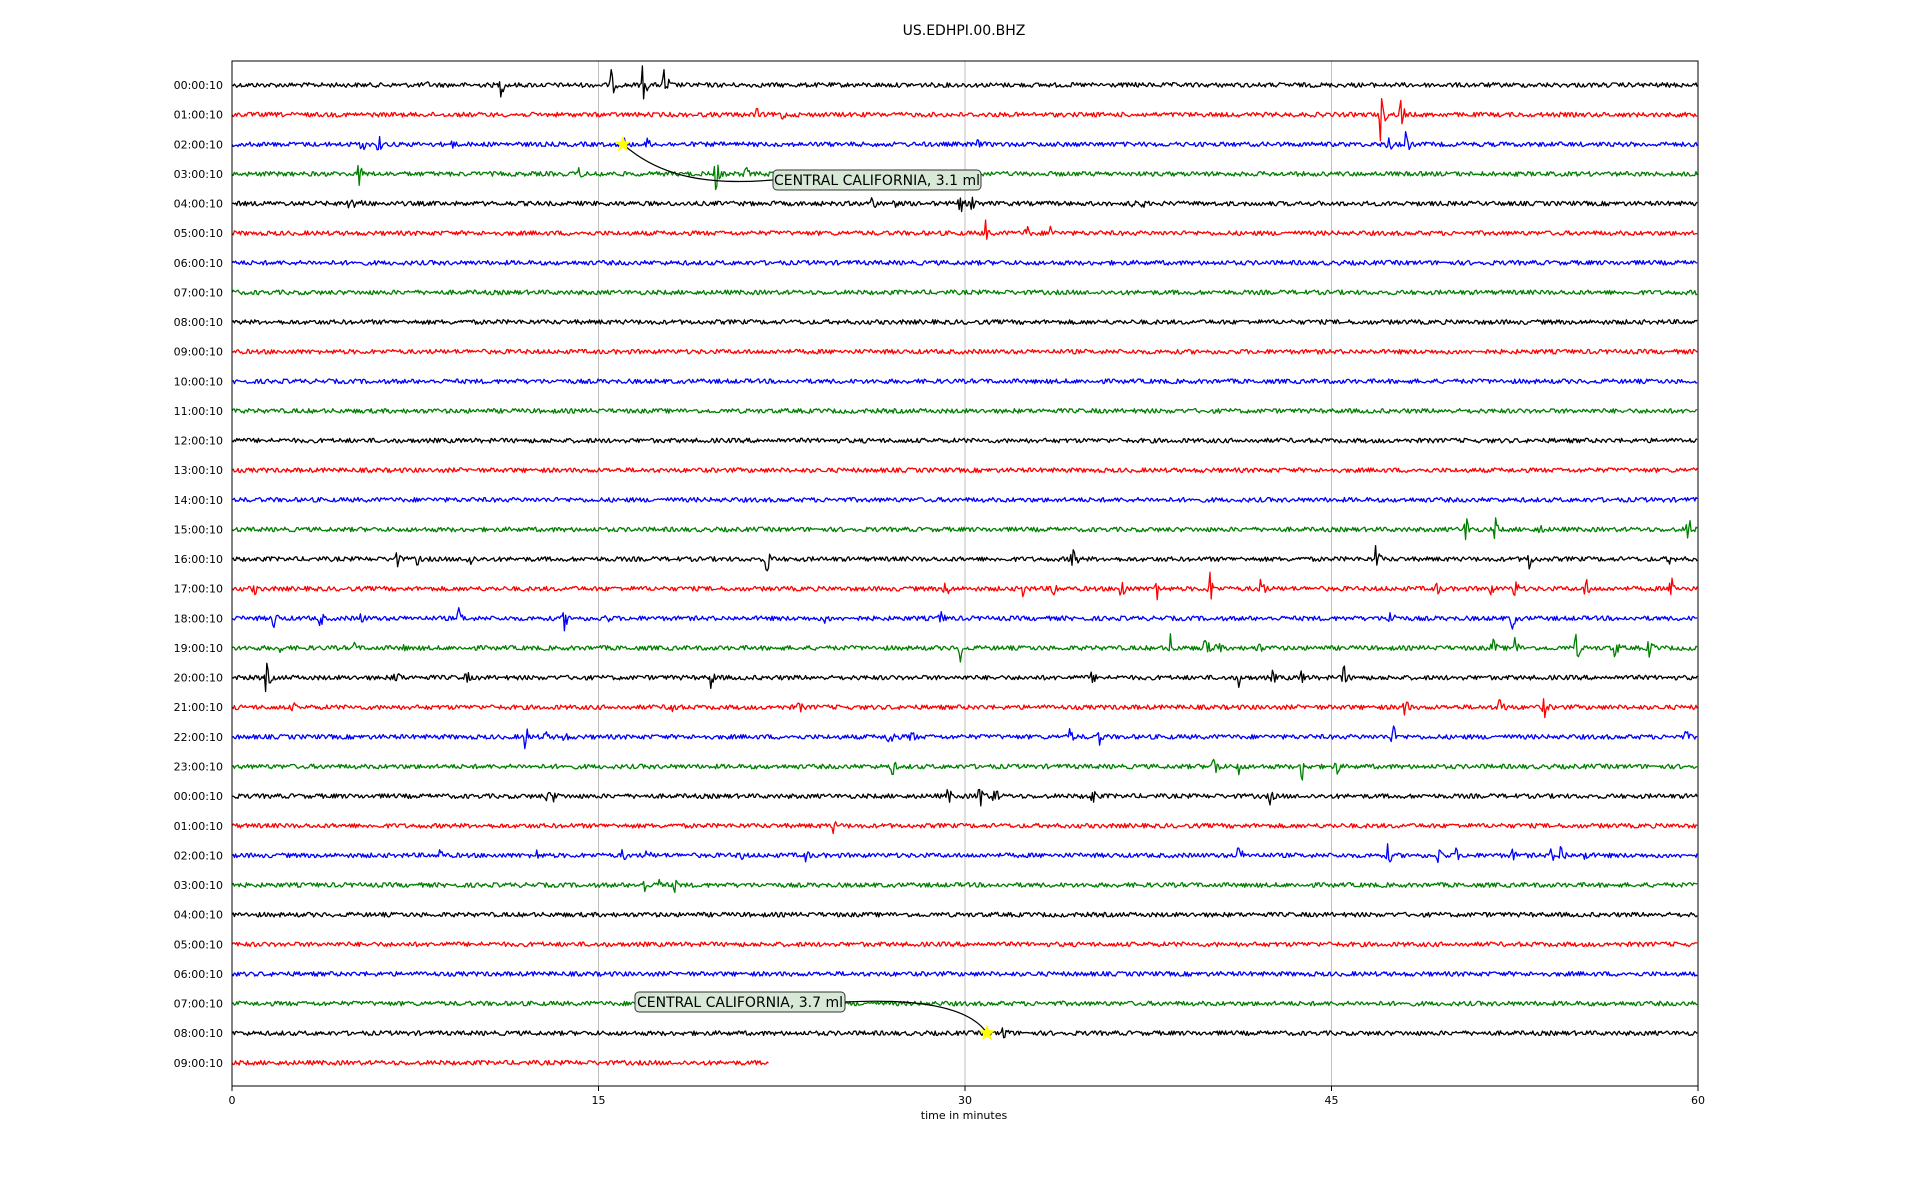  I want to click on row-label-1: 01:00:10, so click(198, 115).